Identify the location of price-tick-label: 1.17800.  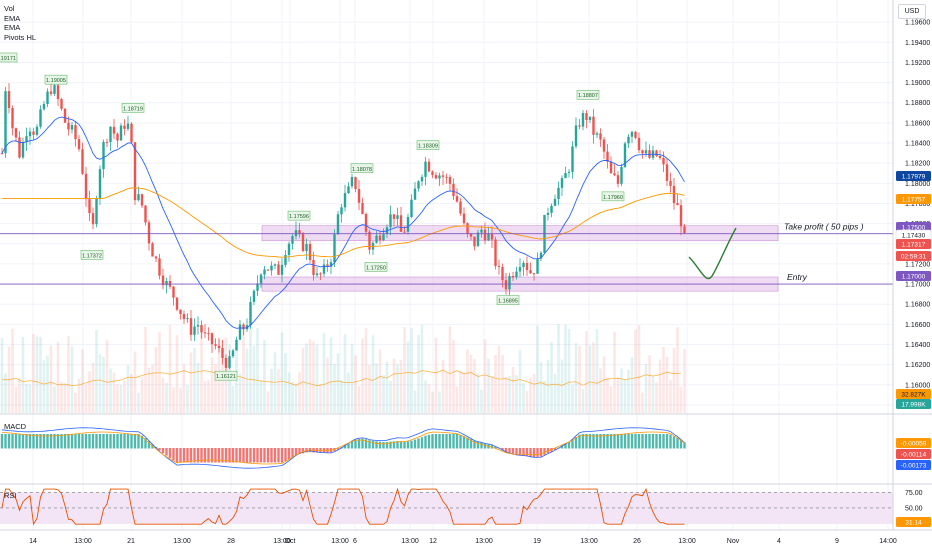
(917, 204).